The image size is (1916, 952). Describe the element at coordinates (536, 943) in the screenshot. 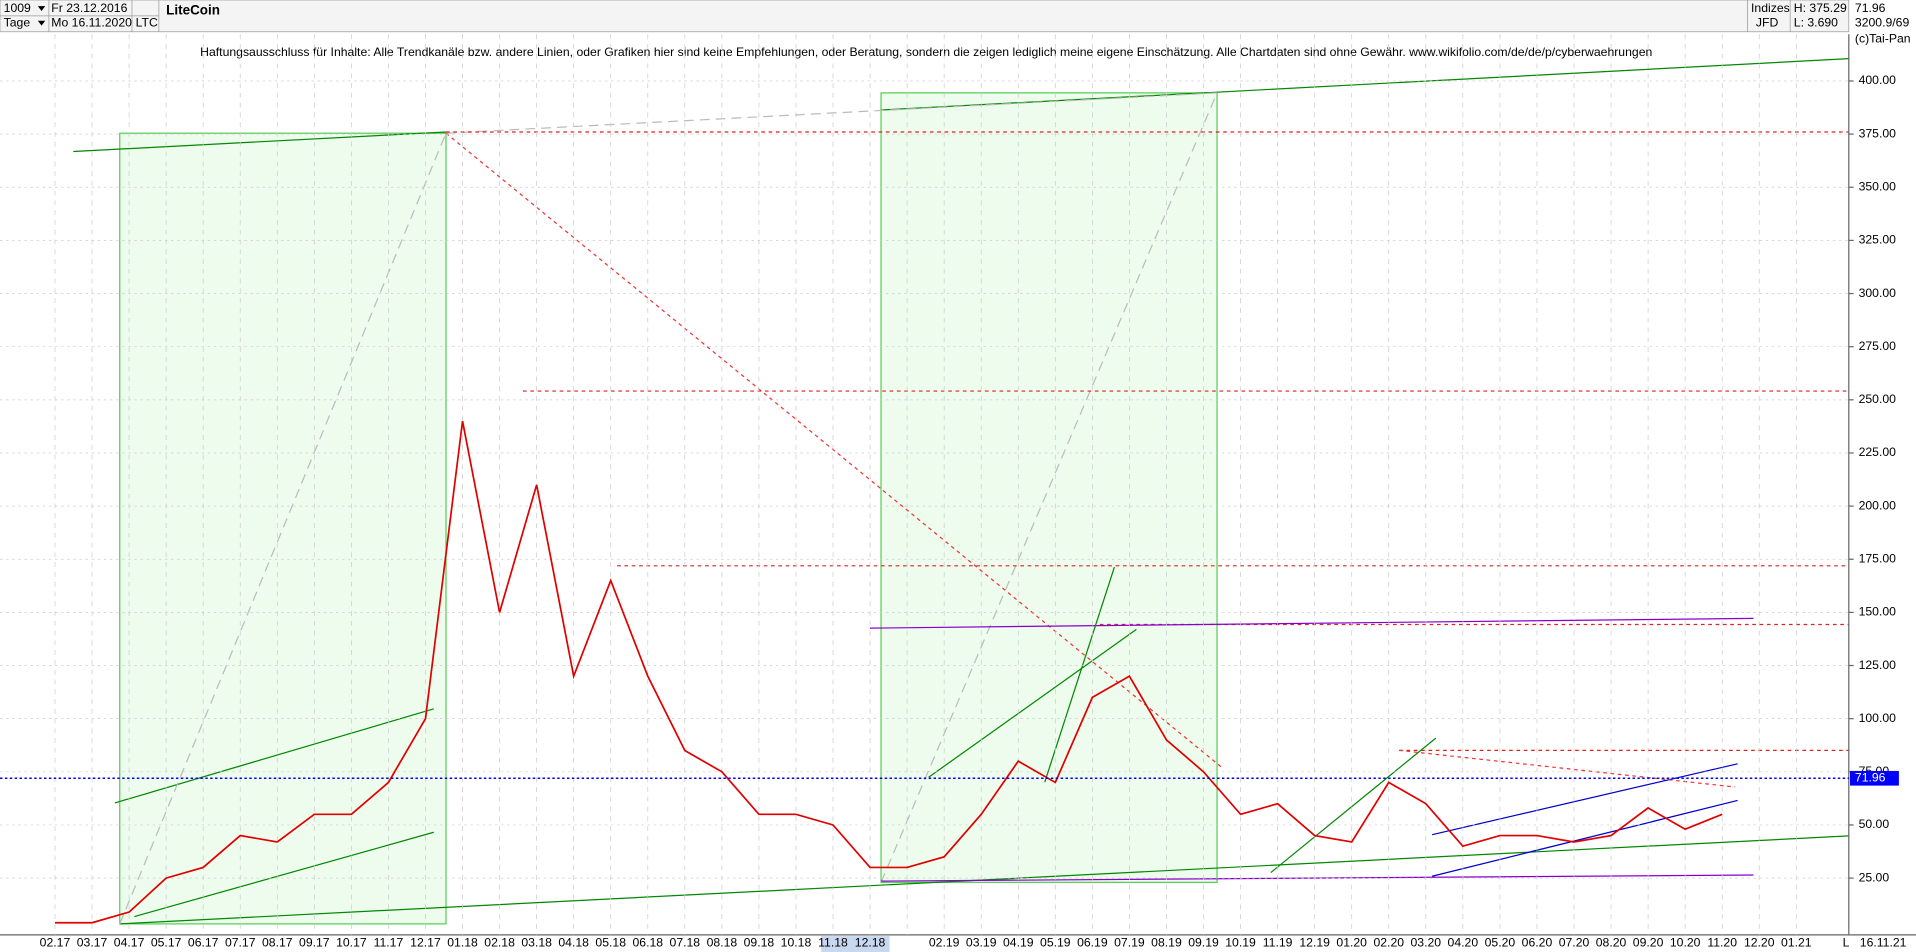

I see `x-tick-label: 03.18` at that location.